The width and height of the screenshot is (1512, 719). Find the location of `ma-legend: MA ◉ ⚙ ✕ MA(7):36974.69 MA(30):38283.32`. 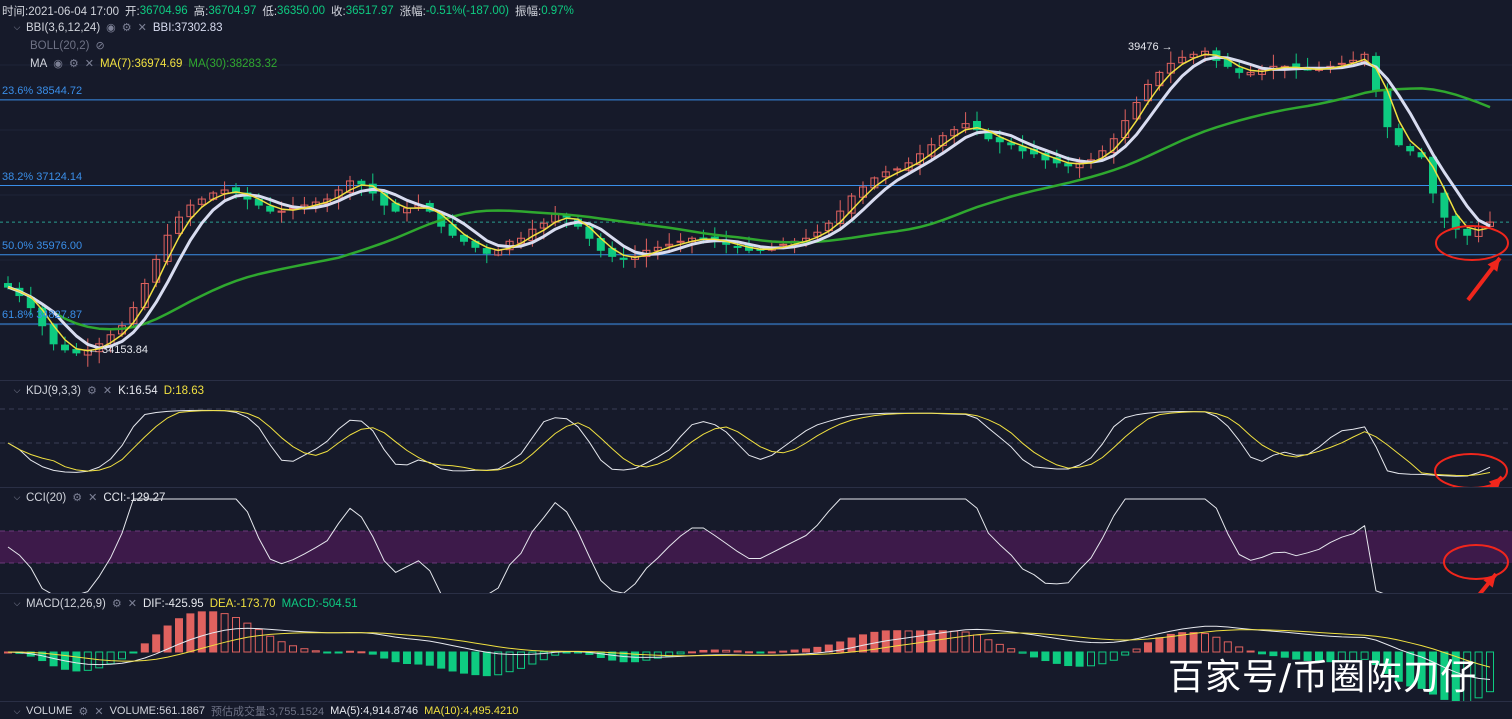

ma-legend: MA ◉ ⚙ ✕ MA(7):36974.69 MA(30):38283.32 is located at coordinates (153, 64).